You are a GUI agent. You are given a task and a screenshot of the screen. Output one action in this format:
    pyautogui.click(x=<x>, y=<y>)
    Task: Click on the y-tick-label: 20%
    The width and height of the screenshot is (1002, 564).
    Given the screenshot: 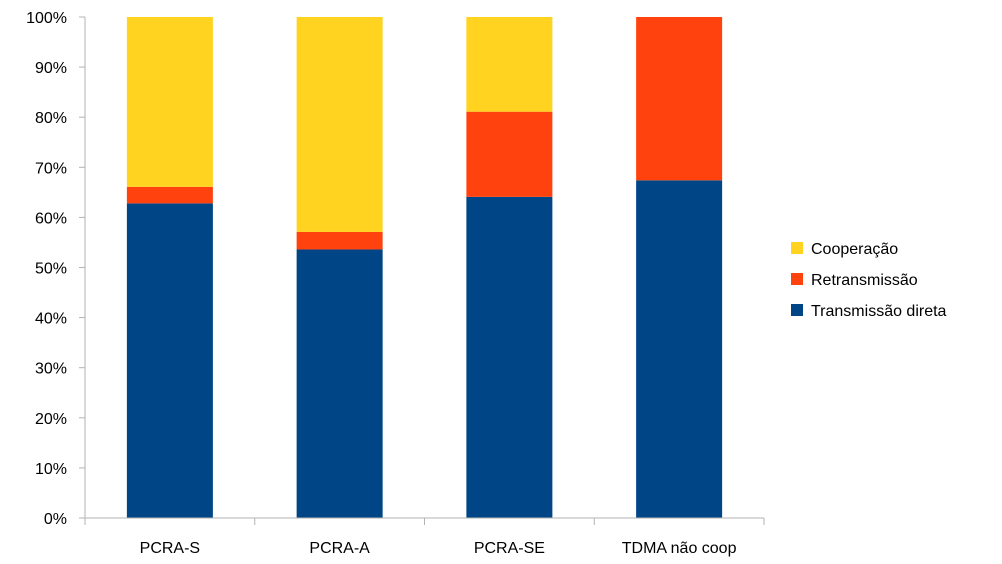 What is the action you would take?
    pyautogui.click(x=51, y=419)
    